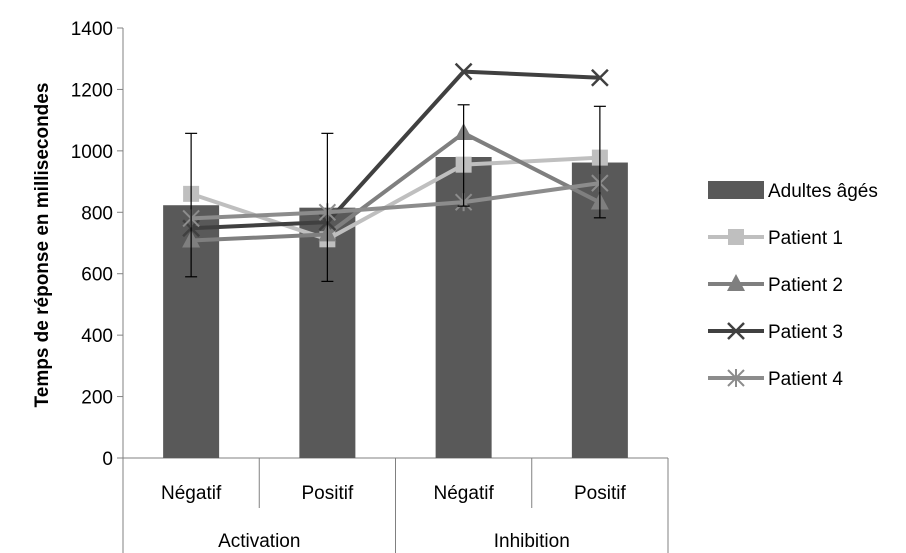 Image resolution: width=906 pixels, height=553 pixels. What do you see at coordinates (92, 152) in the screenshot?
I see `y-tick-label: 1000` at bounding box center [92, 152].